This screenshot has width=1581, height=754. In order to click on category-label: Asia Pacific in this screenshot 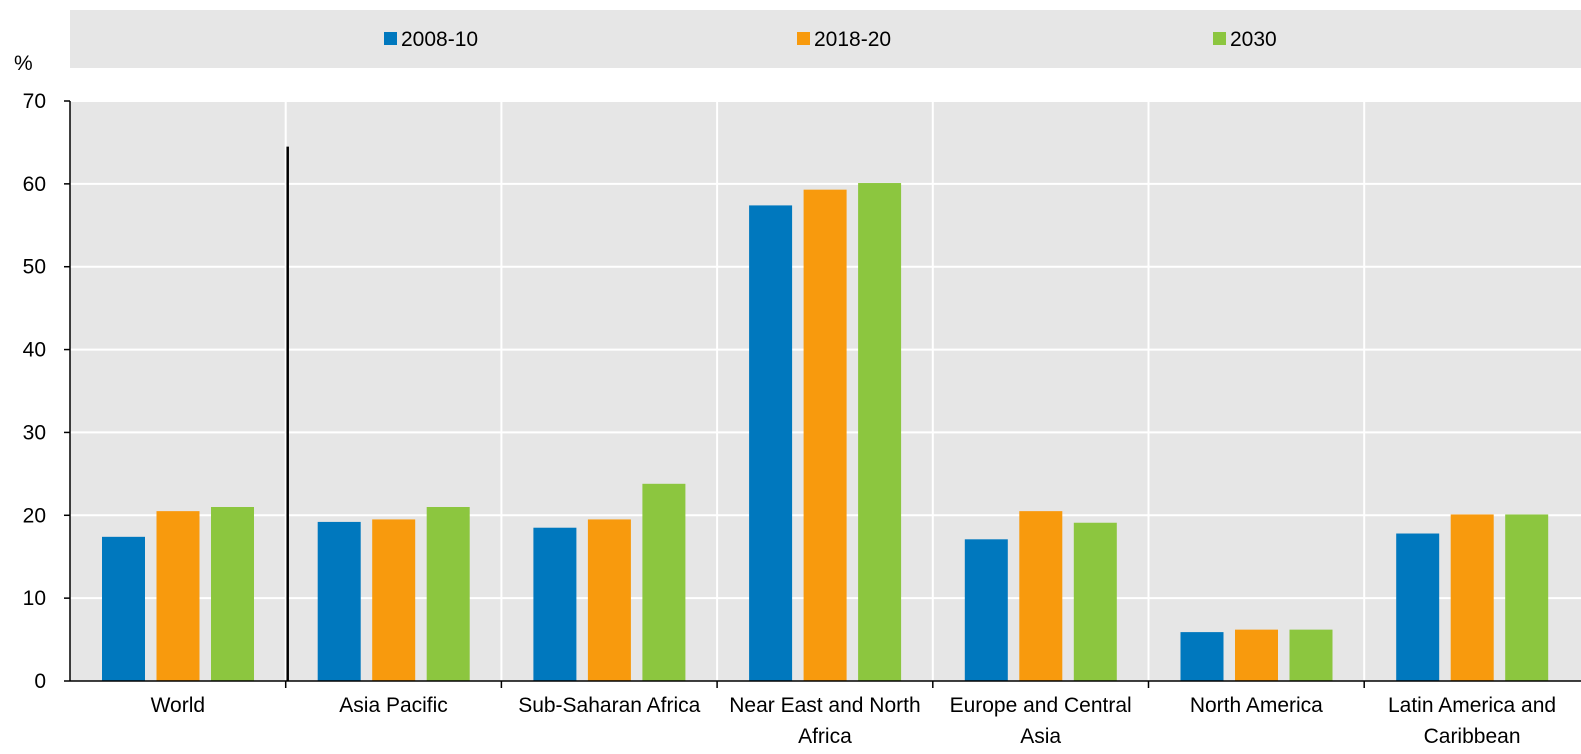, I will do `click(393, 705)`.